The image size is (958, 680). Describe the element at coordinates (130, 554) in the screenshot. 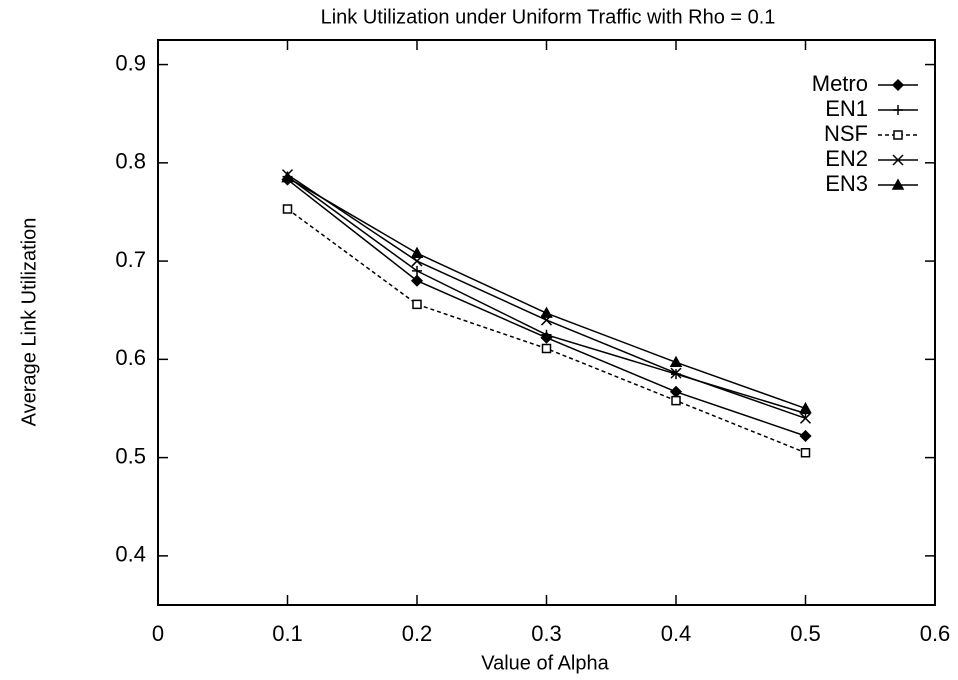

I see `y-tick-label: 0.4` at that location.